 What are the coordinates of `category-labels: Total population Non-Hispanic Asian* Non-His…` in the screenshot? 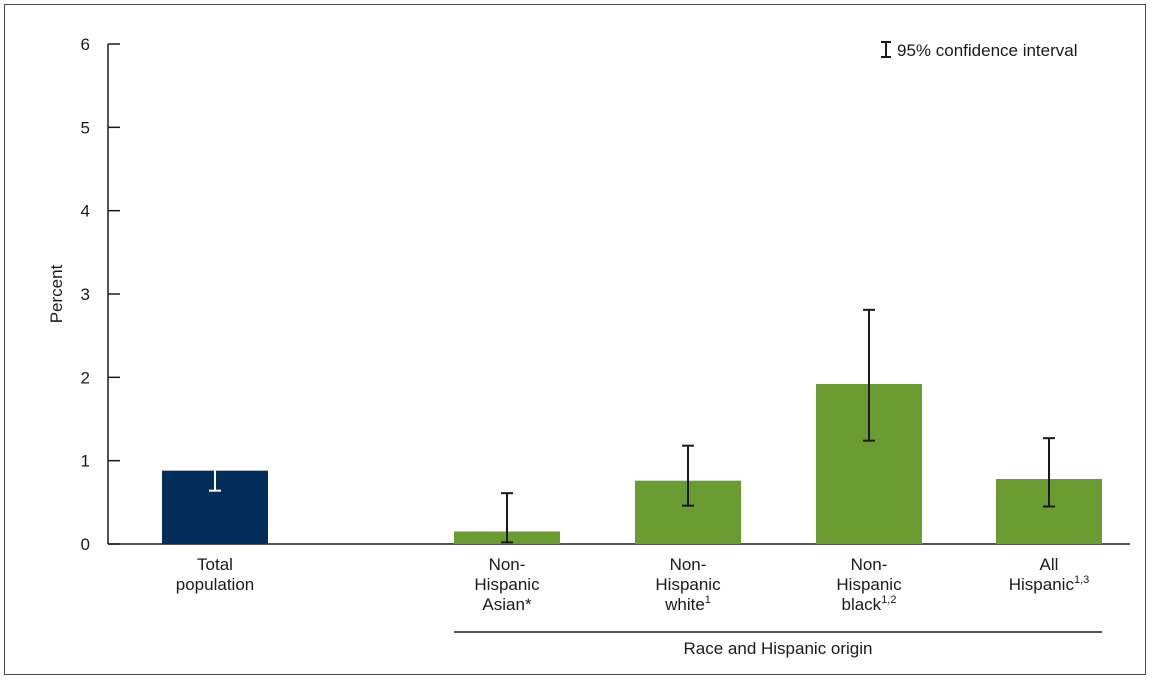 It's located at (632, 584).